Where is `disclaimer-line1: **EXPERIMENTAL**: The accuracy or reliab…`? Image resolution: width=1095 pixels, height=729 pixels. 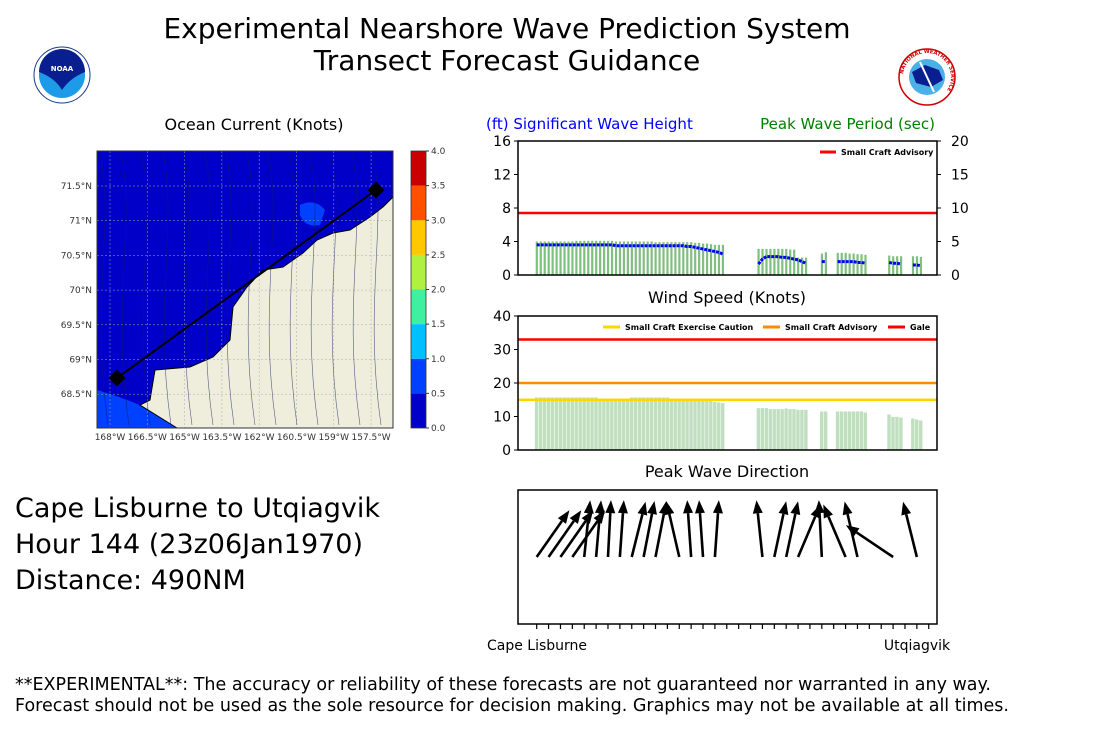
disclaimer-line1: **EXPERIMENTAL**: The accuracy or reliab… is located at coordinates (503, 685).